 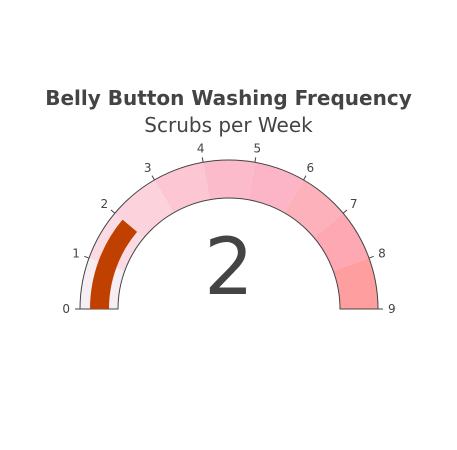 I want to click on gauge-tick-label-6: 6, so click(x=311, y=168).